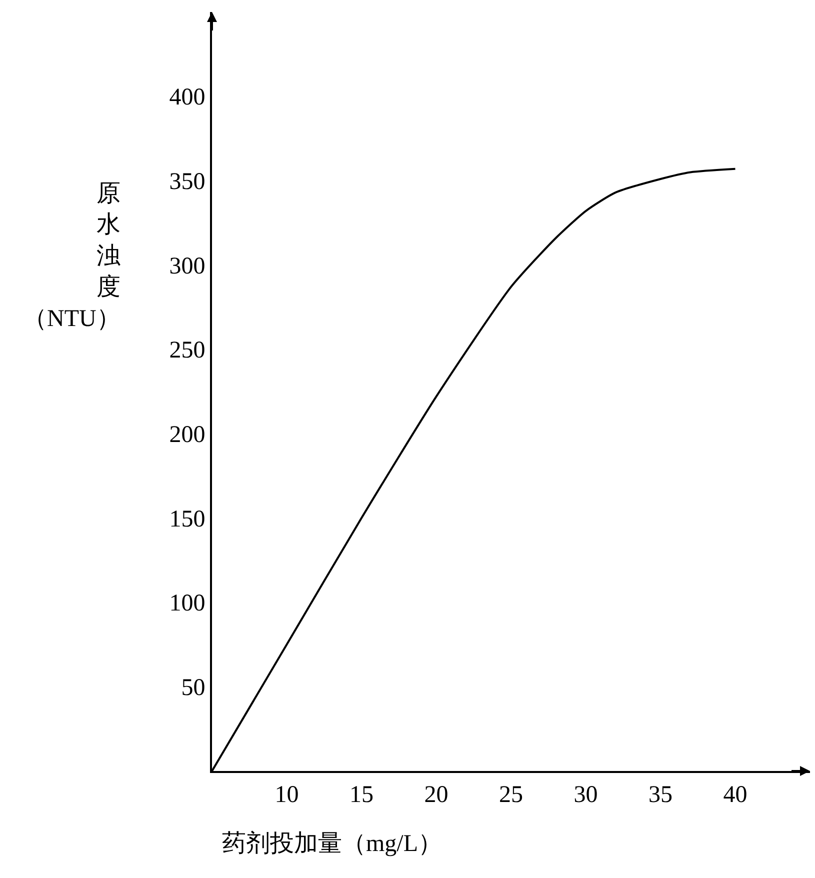  What do you see at coordinates (332, 843) in the screenshot?
I see `x-axis-title: 药剂投加量（mg/L）` at bounding box center [332, 843].